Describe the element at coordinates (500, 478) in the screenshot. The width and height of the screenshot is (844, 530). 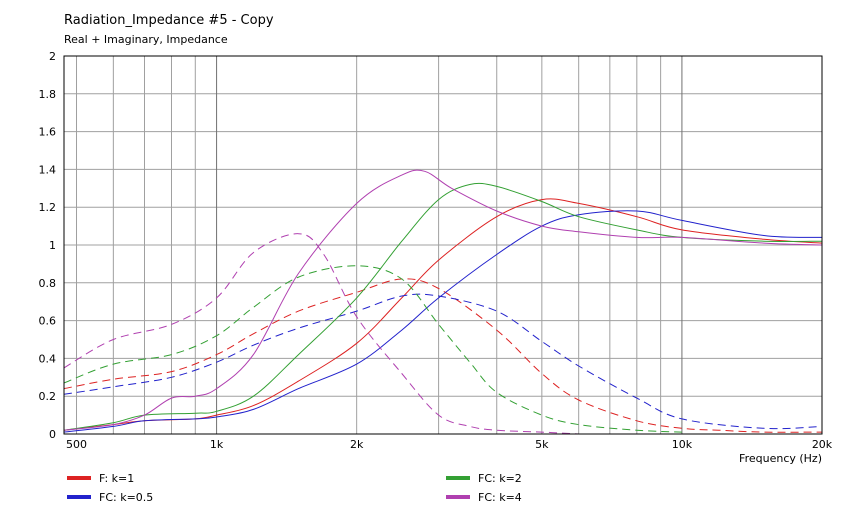
I see `legend-label: FC: k=2` at that location.